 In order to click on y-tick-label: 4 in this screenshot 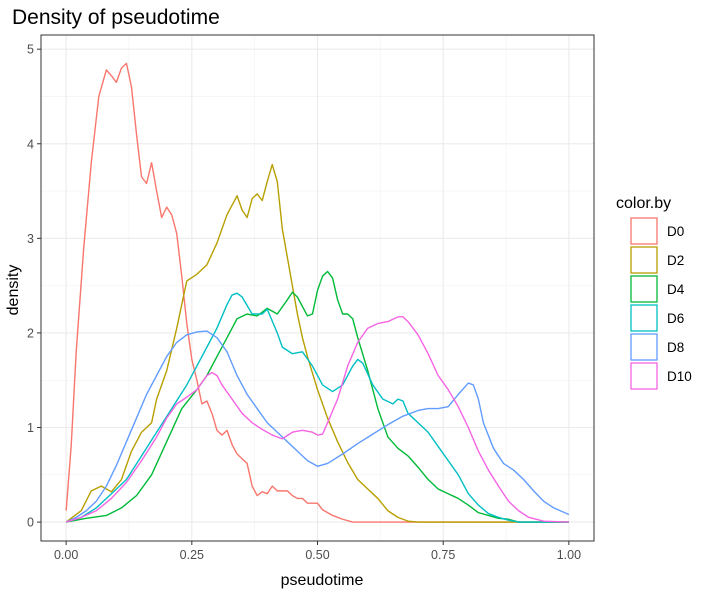, I will do `click(30, 144)`.